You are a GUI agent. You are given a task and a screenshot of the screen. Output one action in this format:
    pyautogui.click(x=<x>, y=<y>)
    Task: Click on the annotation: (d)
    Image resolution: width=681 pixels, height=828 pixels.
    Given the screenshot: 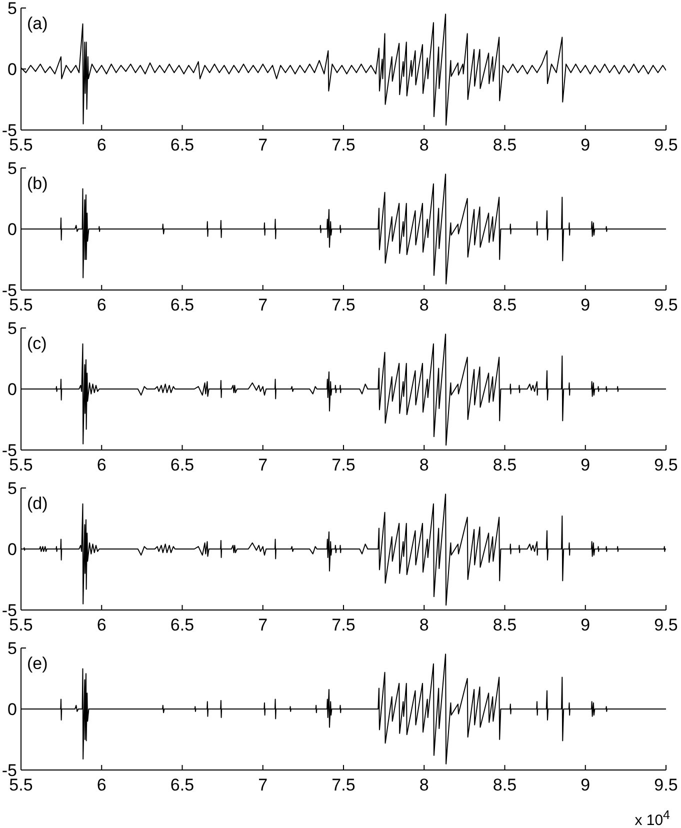 What is the action you would take?
    pyautogui.click(x=37, y=503)
    